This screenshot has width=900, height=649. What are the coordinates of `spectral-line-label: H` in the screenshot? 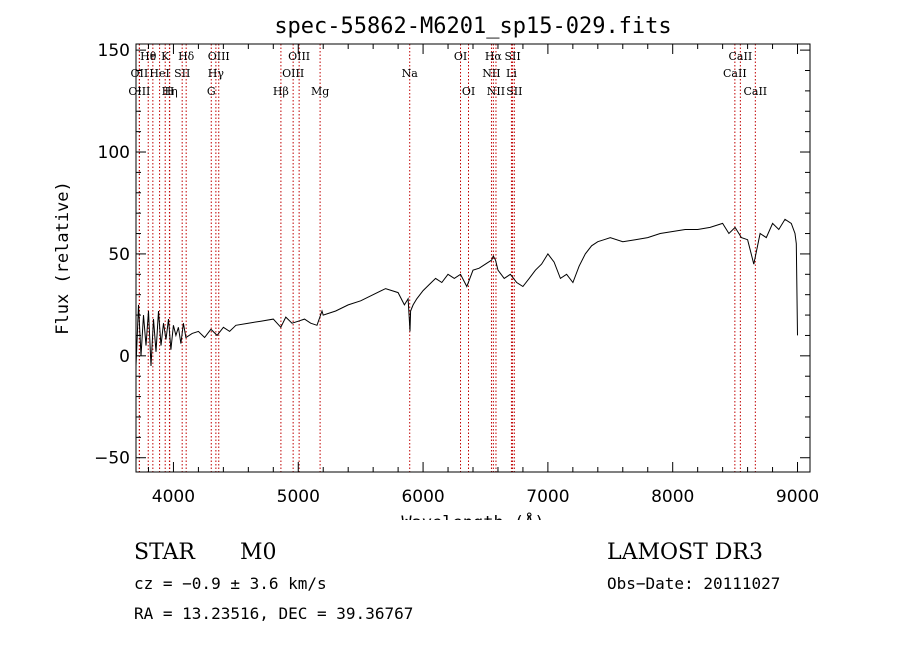 It's located at (170, 91).